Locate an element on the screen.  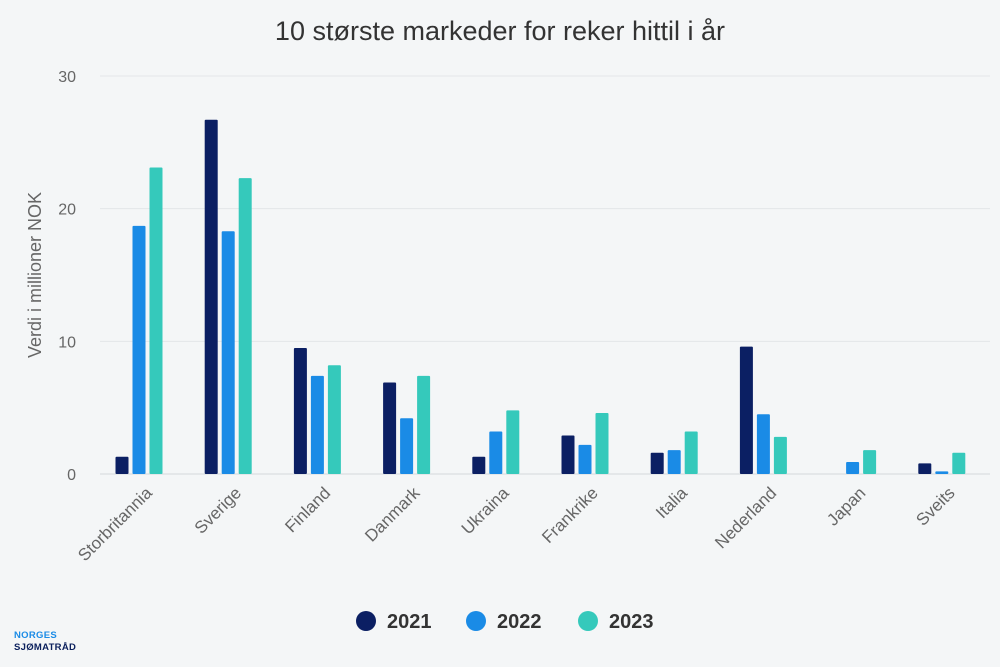
logo-line-1: NORGES is located at coordinates (35, 635).